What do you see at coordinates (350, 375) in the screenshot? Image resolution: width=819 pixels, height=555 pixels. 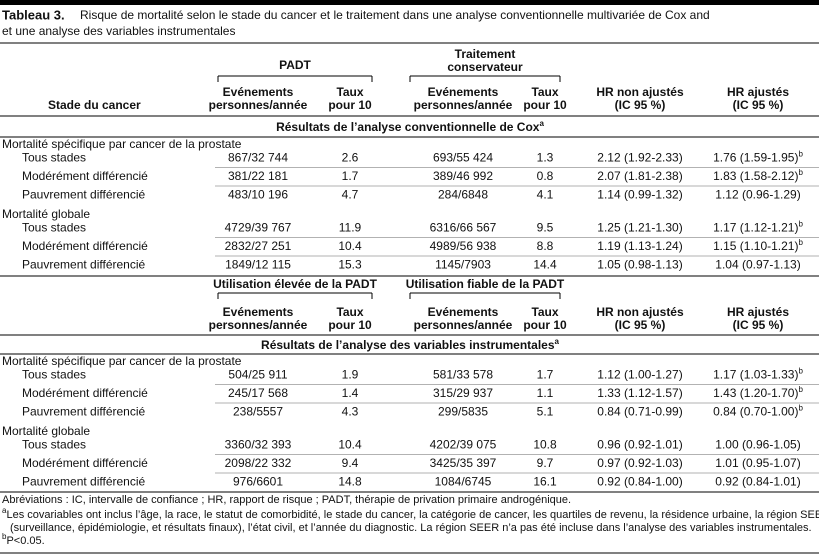 I see `cell: 1.9` at bounding box center [350, 375].